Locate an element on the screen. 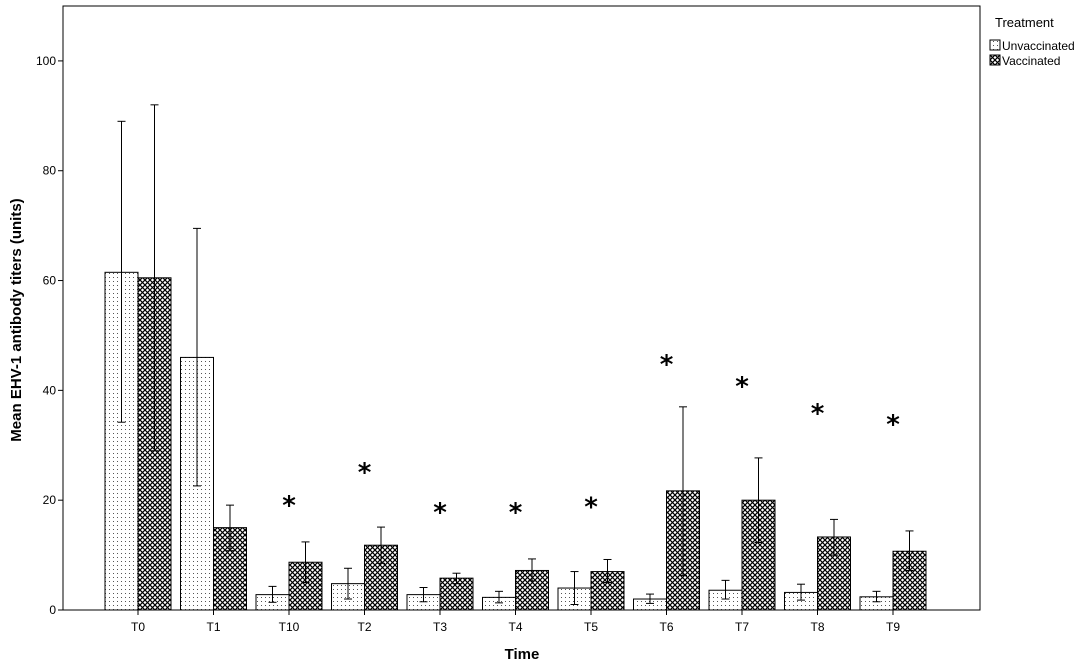 The image size is (1084, 665). legend-swatch-vaccinated is located at coordinates (995, 60).